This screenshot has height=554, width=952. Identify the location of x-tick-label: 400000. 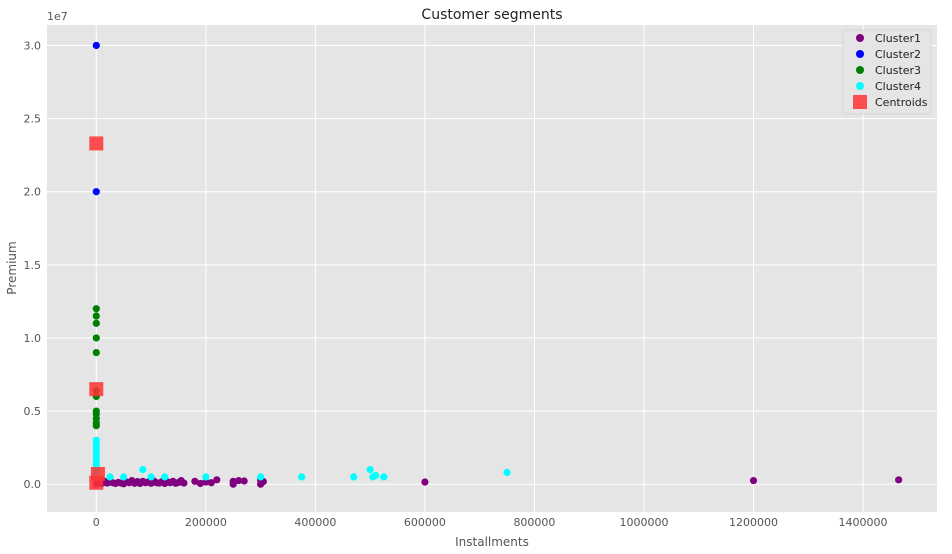
(315, 522).